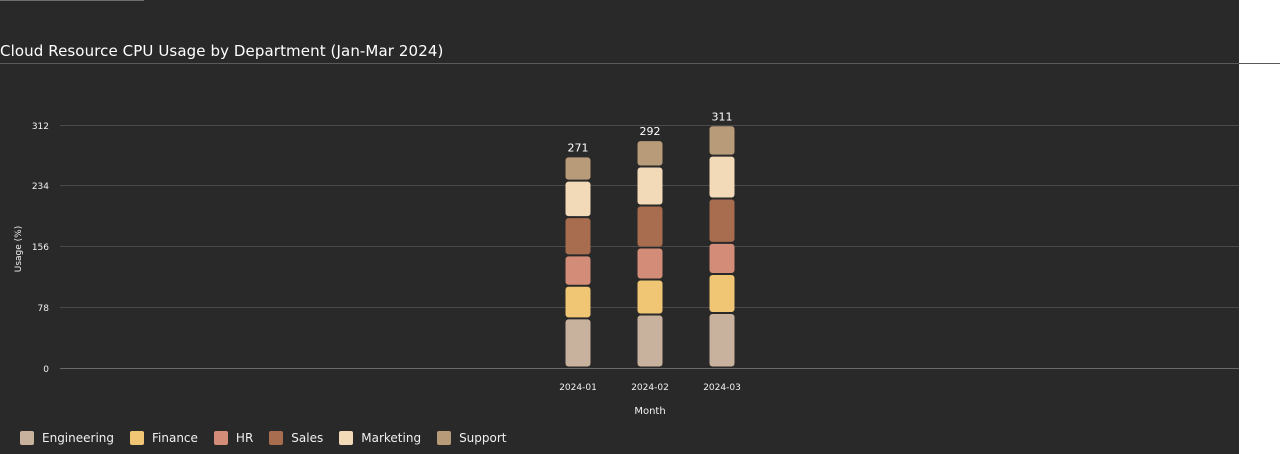  Describe the element at coordinates (483, 438) in the screenshot. I see `legend-label: Support` at that location.